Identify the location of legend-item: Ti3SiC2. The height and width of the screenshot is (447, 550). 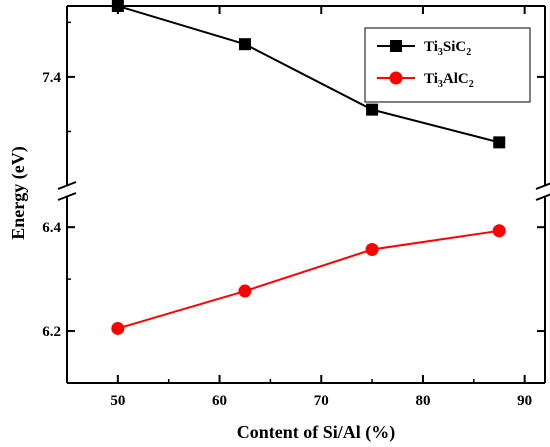
(424, 48).